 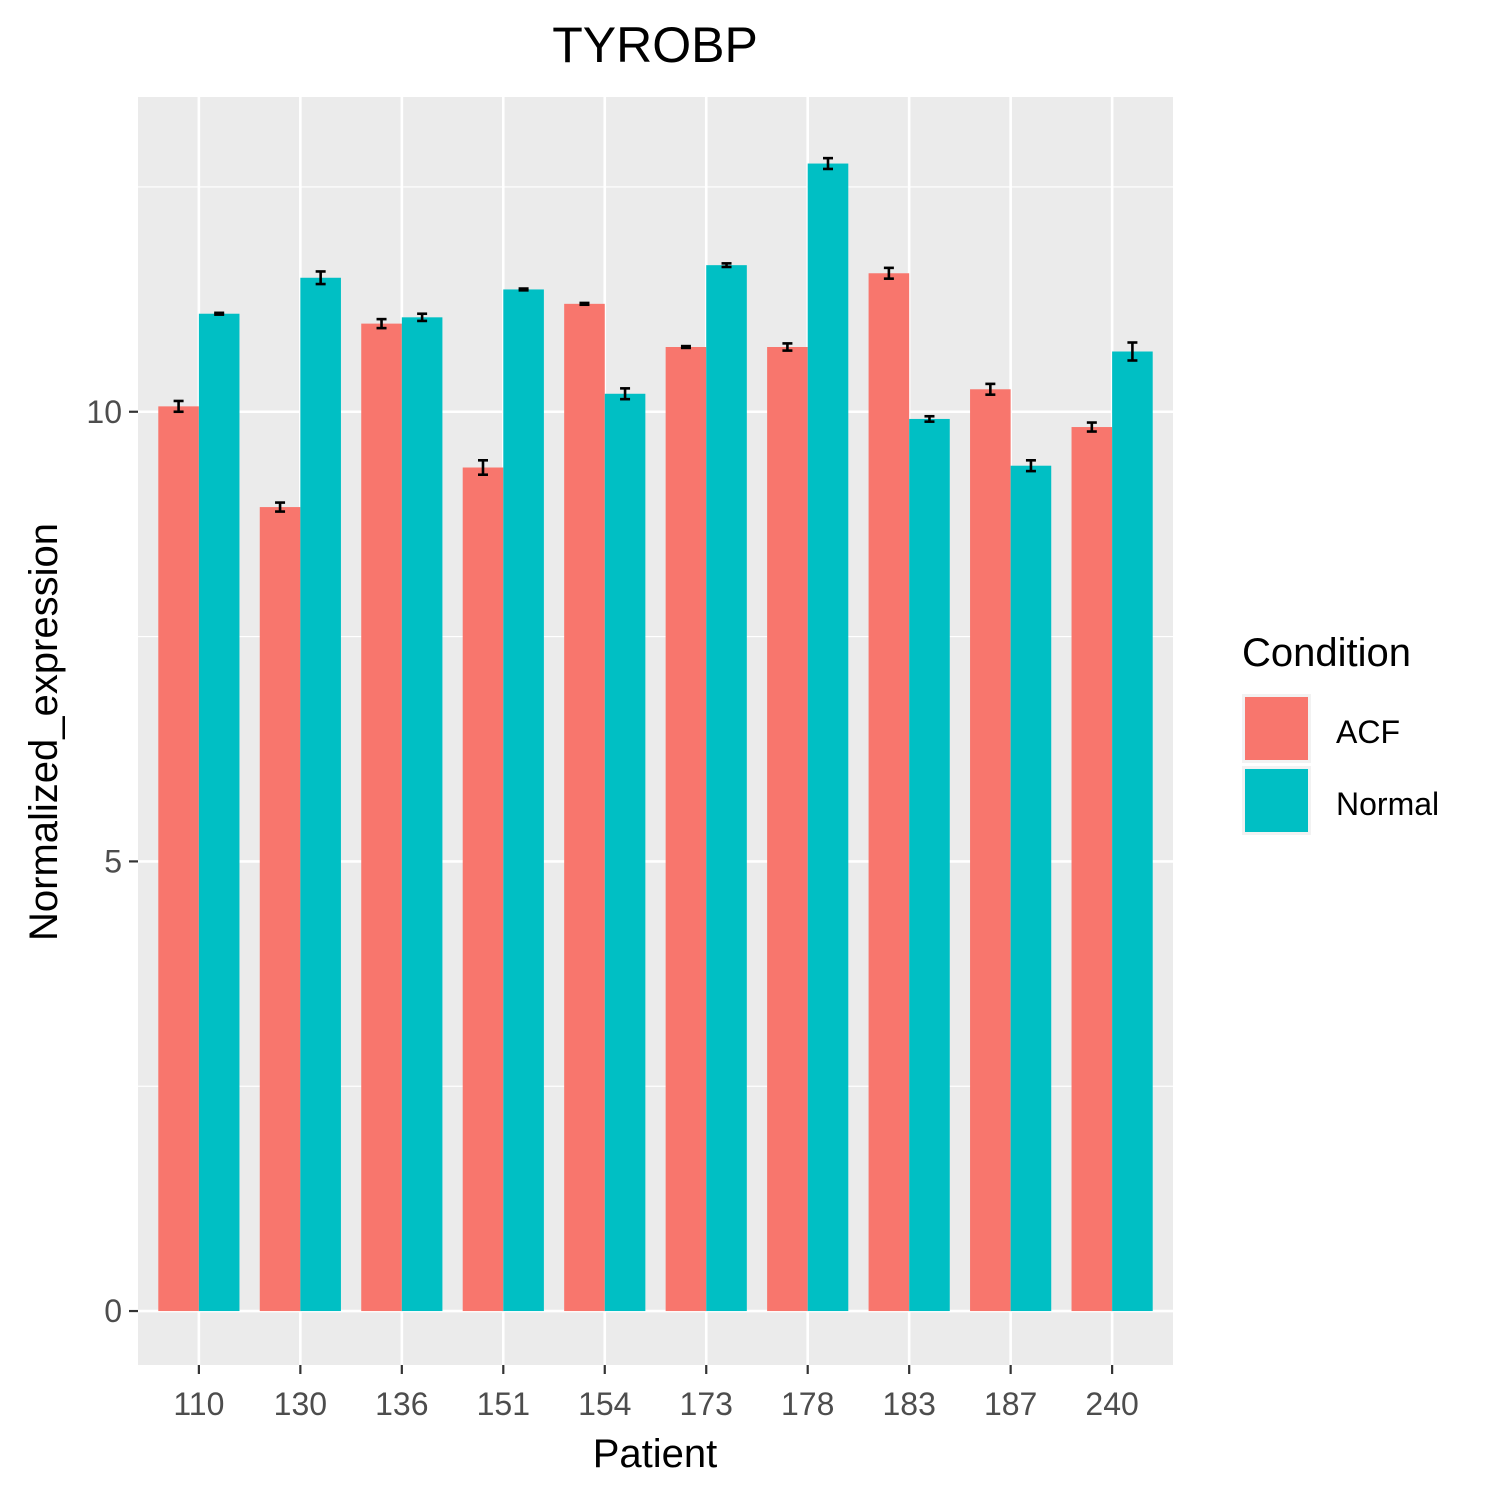 I want to click on y-tick-label: 5, so click(x=113, y=861).